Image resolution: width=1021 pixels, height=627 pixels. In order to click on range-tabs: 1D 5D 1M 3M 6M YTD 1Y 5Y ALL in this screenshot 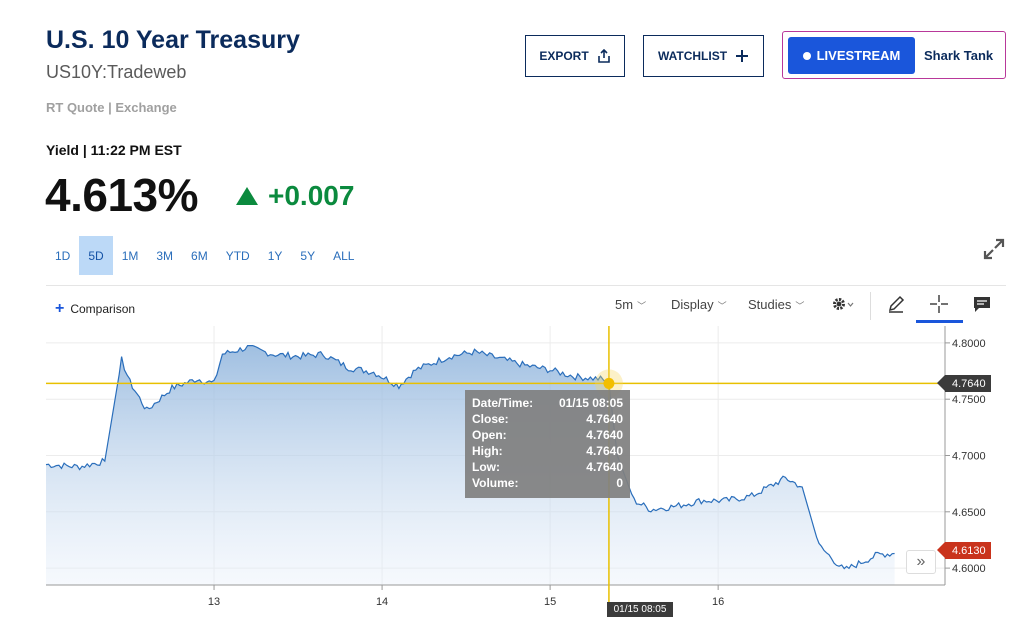, I will do `click(204, 255)`.